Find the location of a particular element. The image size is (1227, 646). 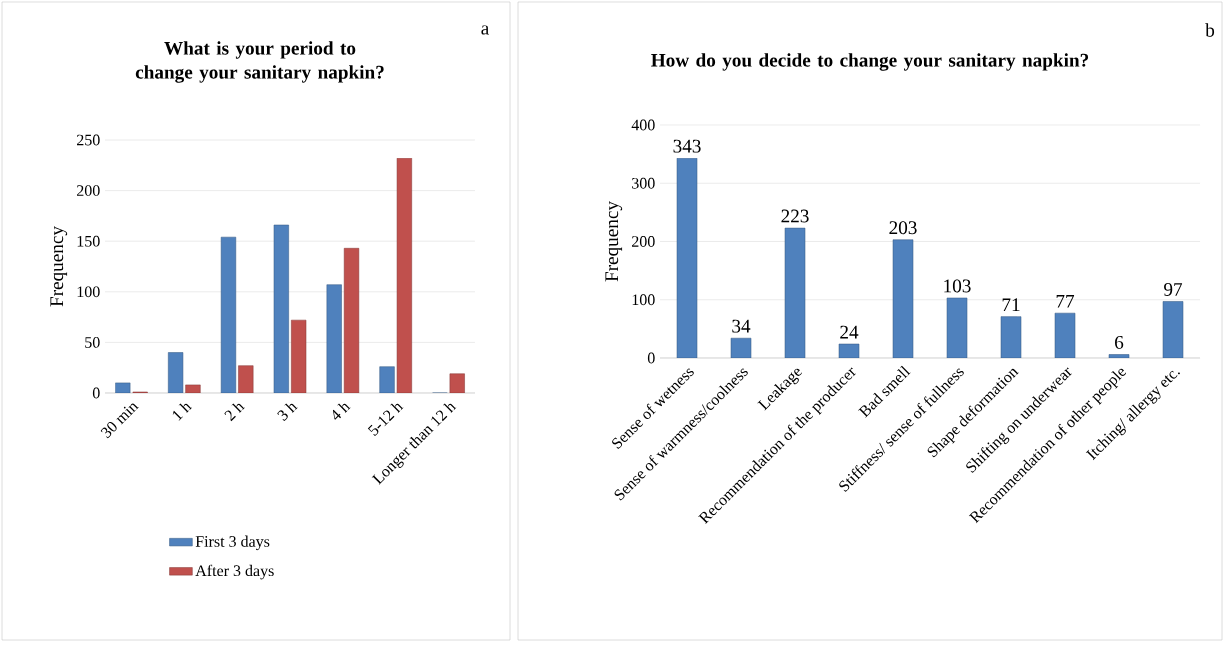

chart-title: How do you decide to change your sanitary napkin? is located at coordinates (870, 62).